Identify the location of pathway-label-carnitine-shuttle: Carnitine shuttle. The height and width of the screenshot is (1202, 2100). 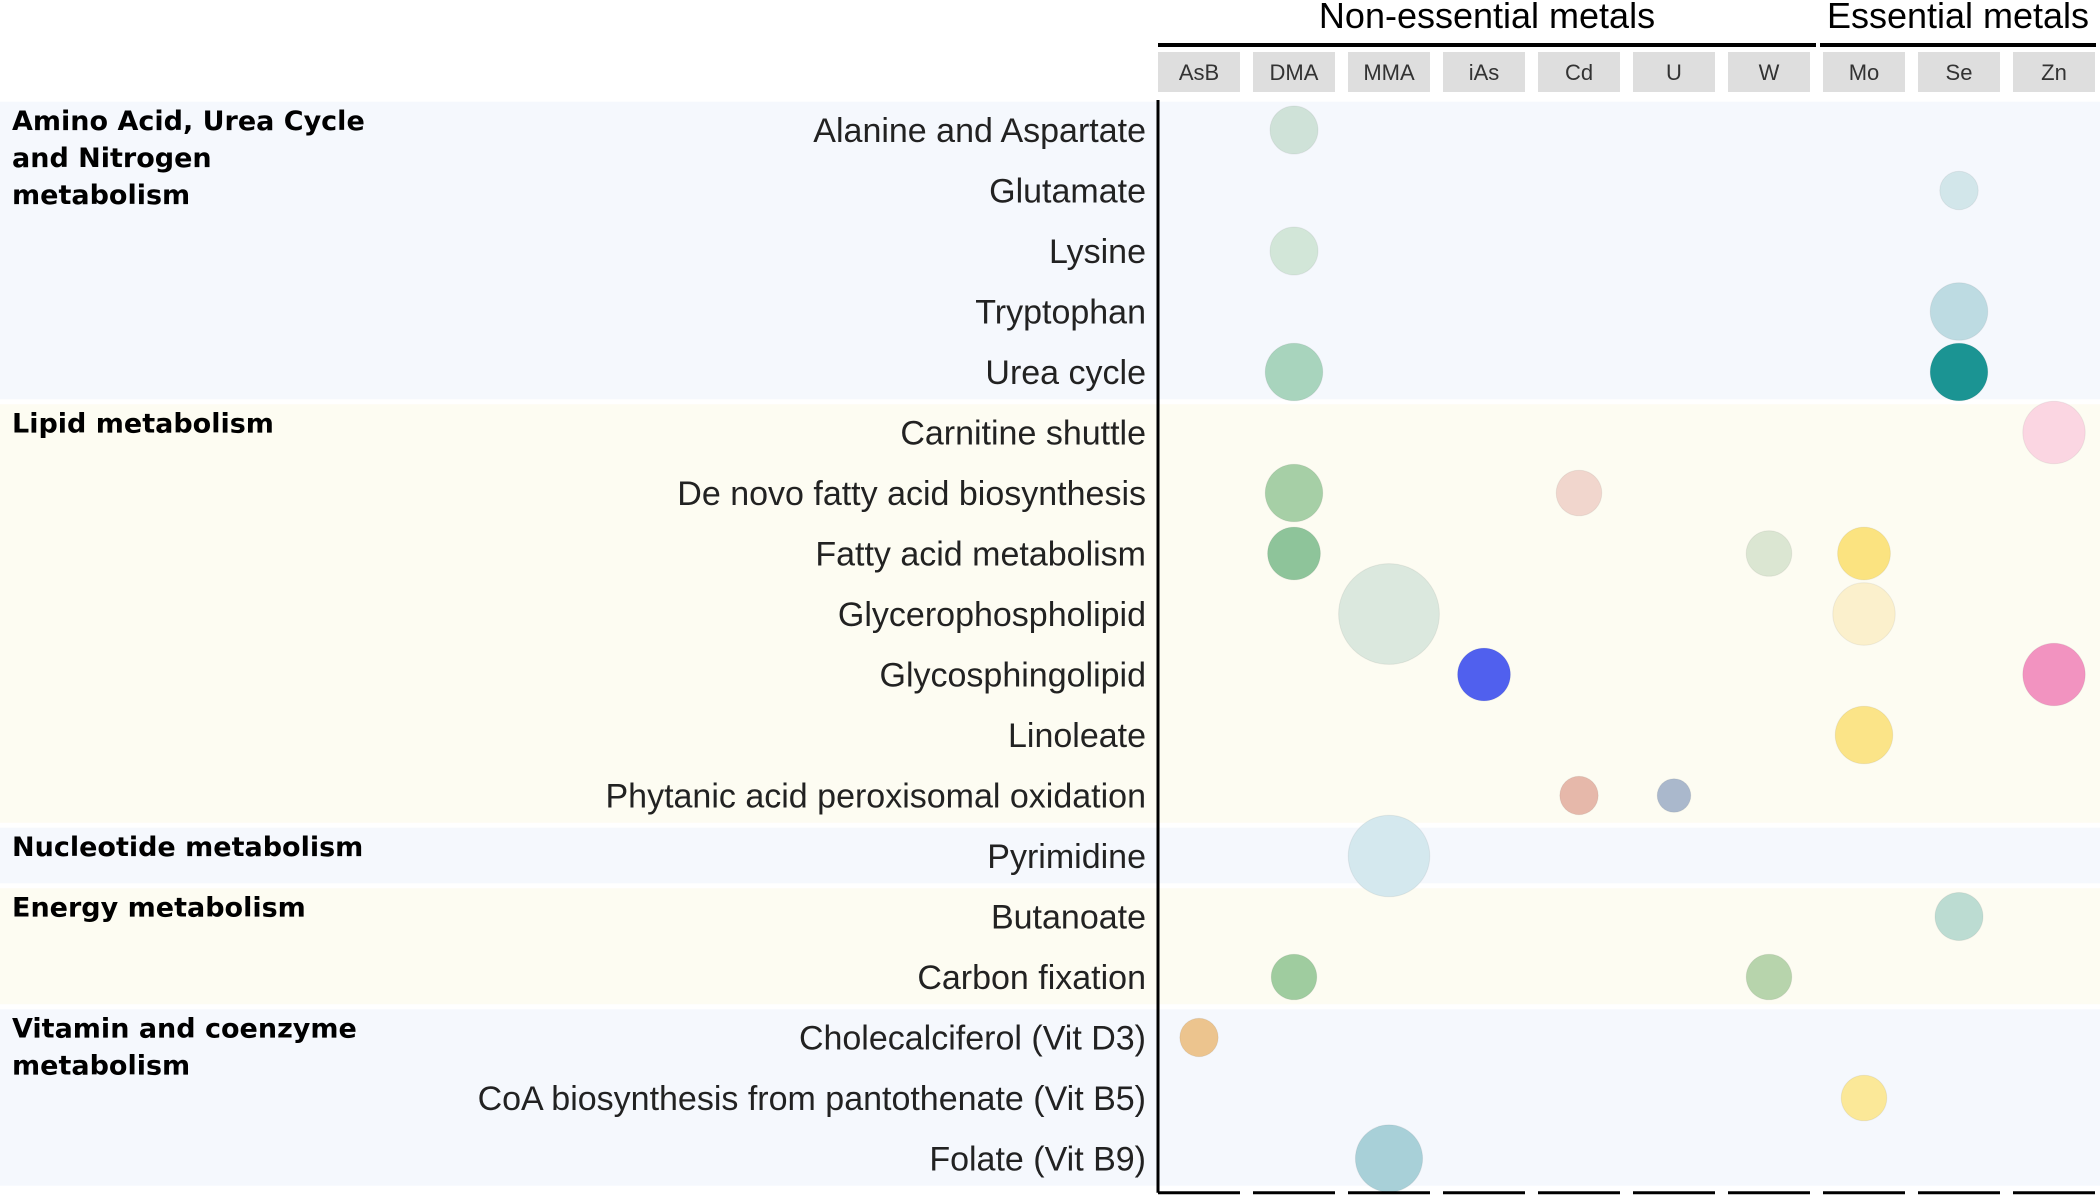
(1023, 434).